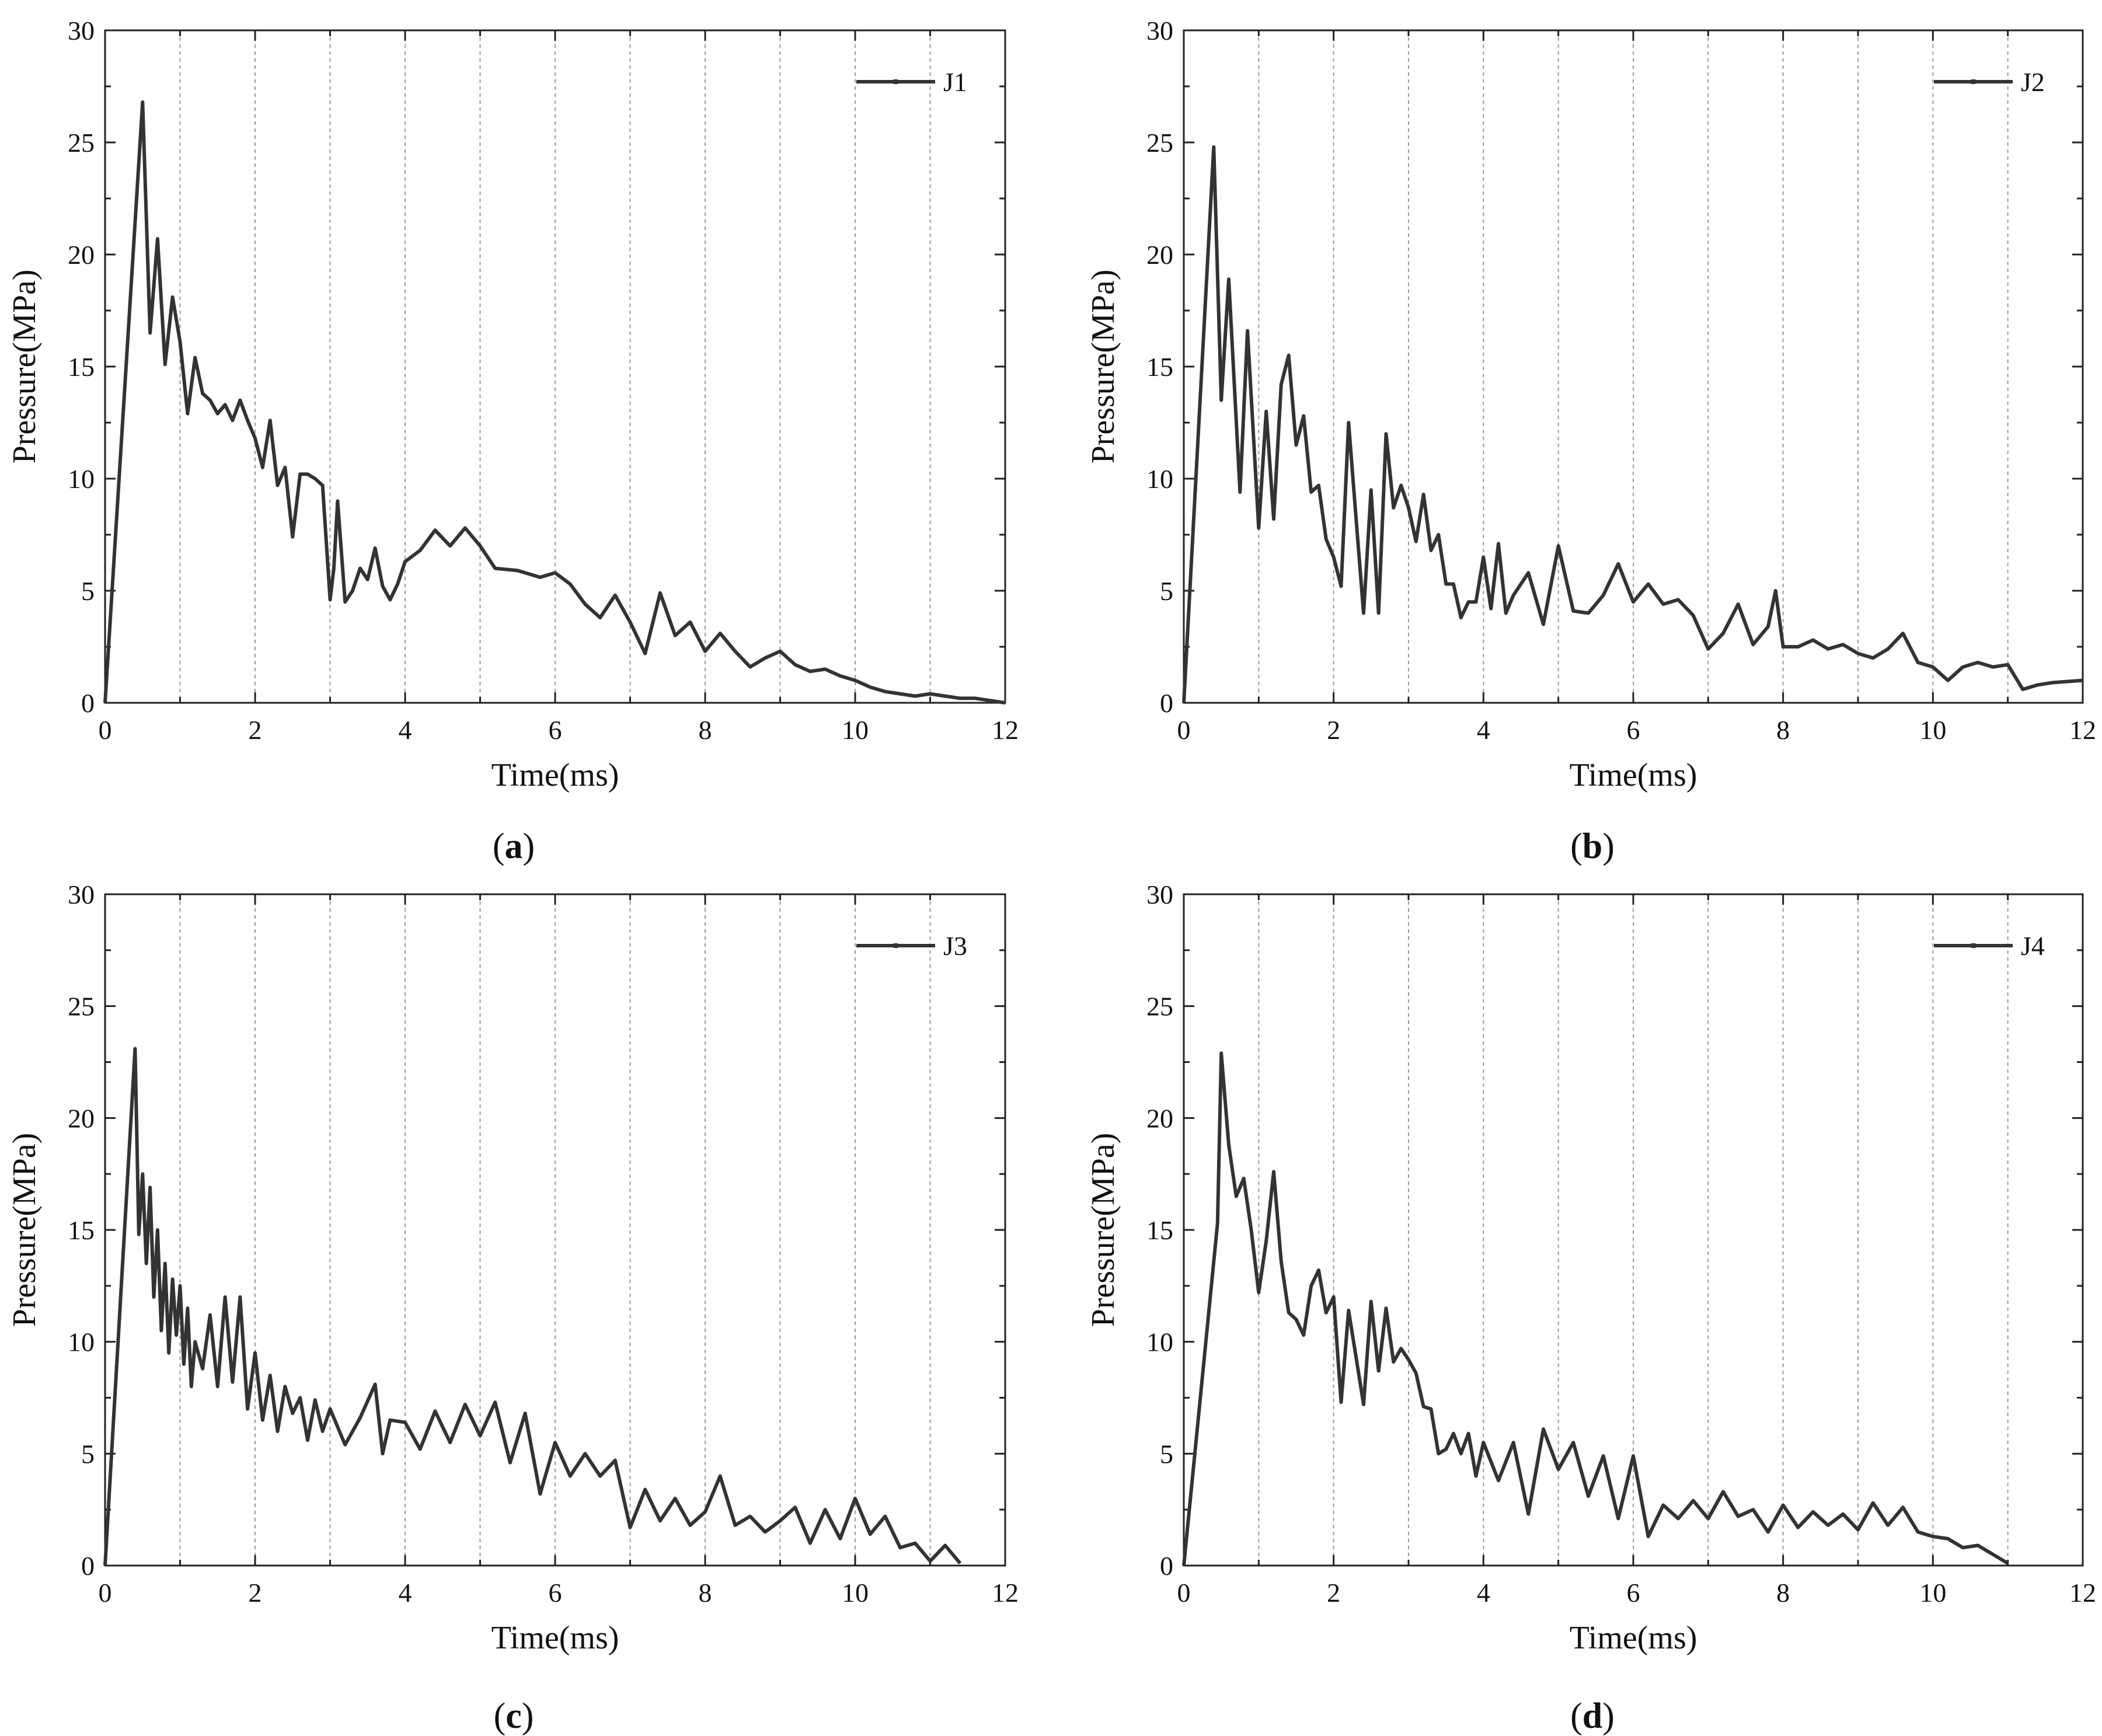 Image resolution: width=2102 pixels, height=1736 pixels. What do you see at coordinates (1592, 1716) in the screenshot?
I see `panel-caption: (d)` at bounding box center [1592, 1716].